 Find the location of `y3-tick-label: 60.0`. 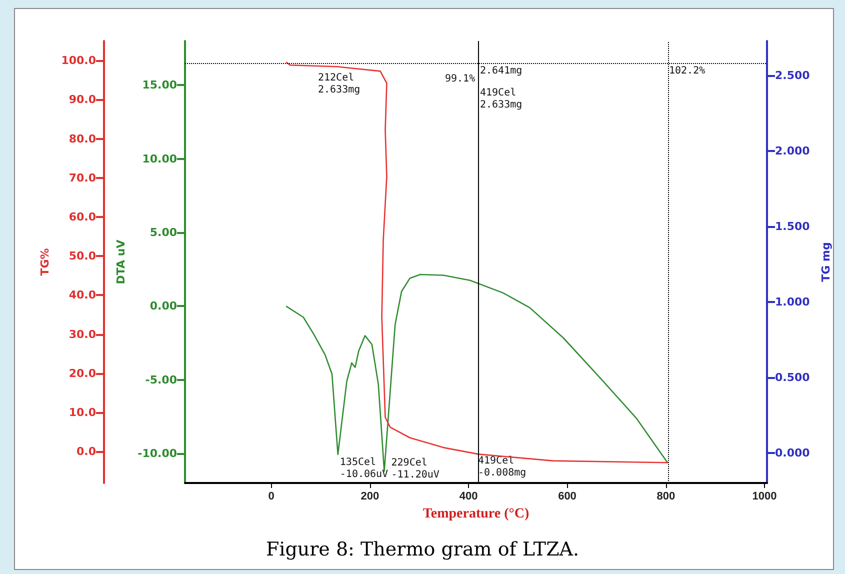

y3-tick-label: 60.0 is located at coordinates (82, 217).